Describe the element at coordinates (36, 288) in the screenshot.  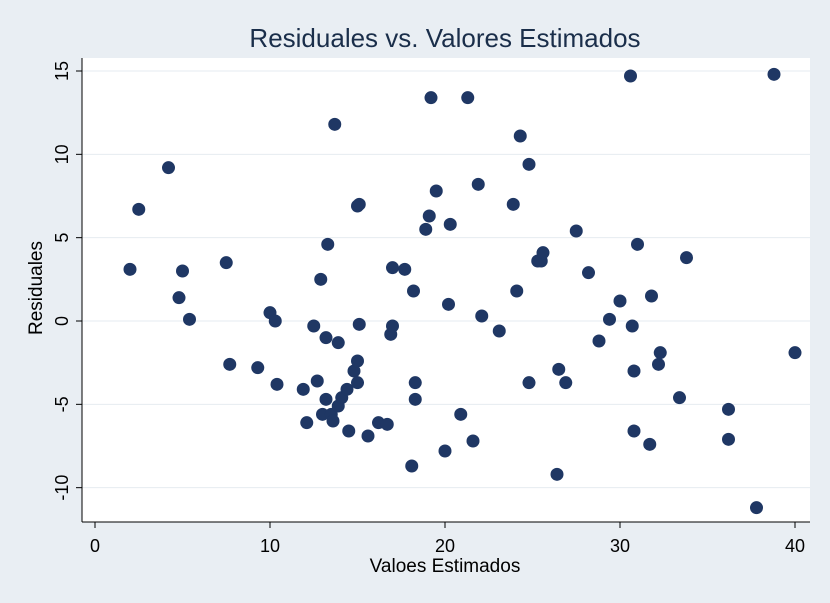
I see `y-axis-label: Residuales` at that location.